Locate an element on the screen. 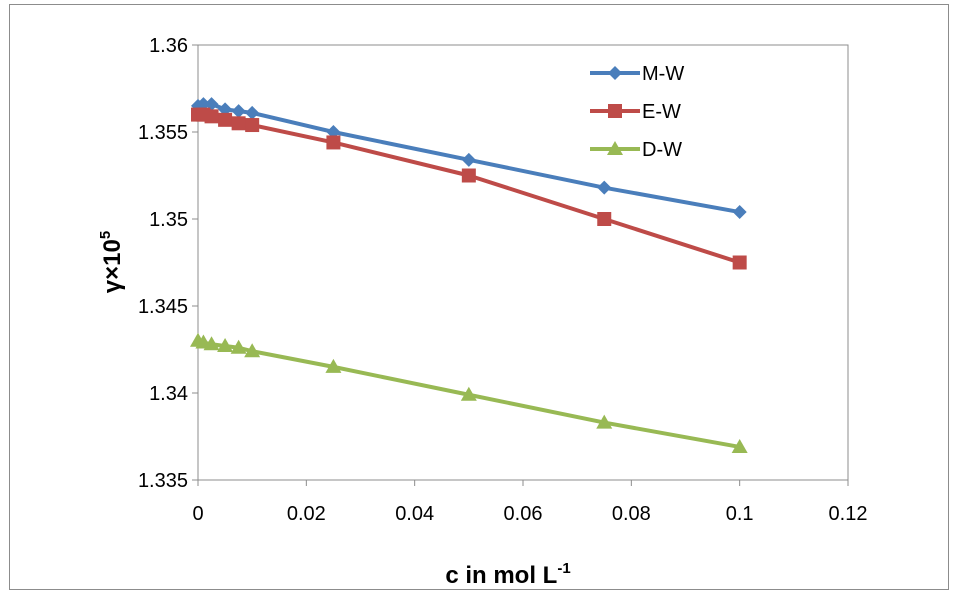 This screenshot has height=594, width=954. legend-item: E-W is located at coordinates (635, 112).